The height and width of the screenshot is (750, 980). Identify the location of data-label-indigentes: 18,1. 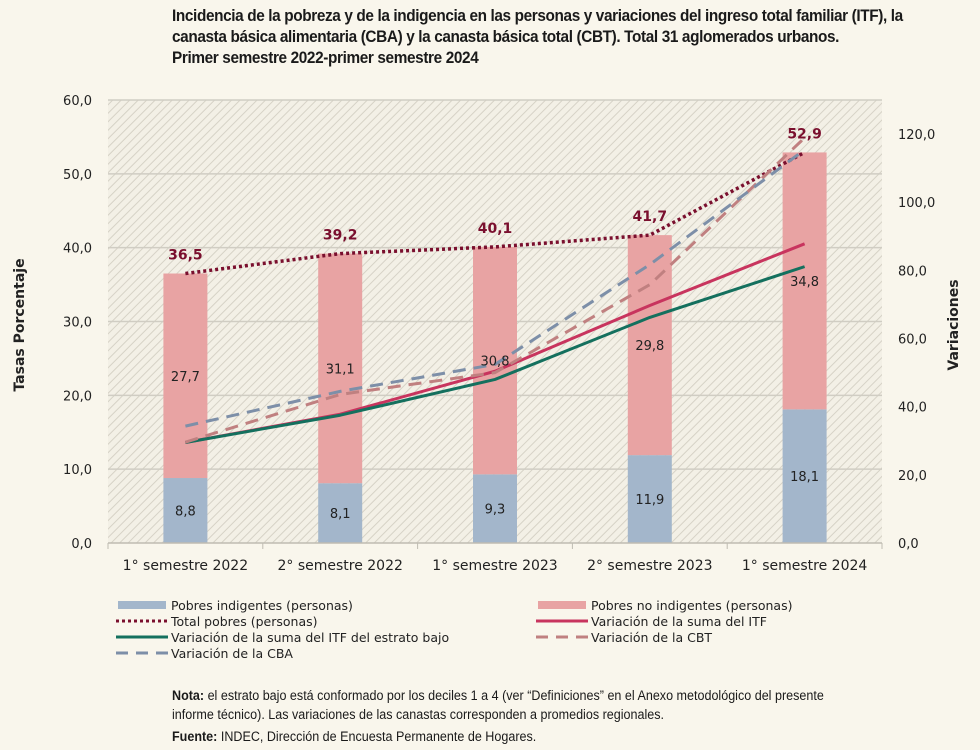
(804, 477).